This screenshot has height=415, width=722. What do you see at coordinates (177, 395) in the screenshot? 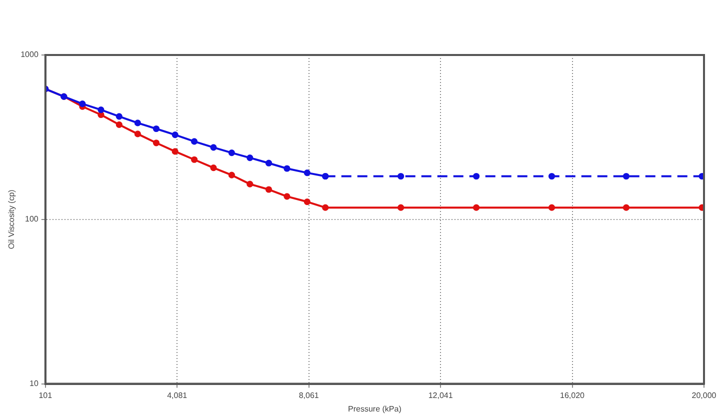
I see `x-tick-label: 4,081` at bounding box center [177, 395].